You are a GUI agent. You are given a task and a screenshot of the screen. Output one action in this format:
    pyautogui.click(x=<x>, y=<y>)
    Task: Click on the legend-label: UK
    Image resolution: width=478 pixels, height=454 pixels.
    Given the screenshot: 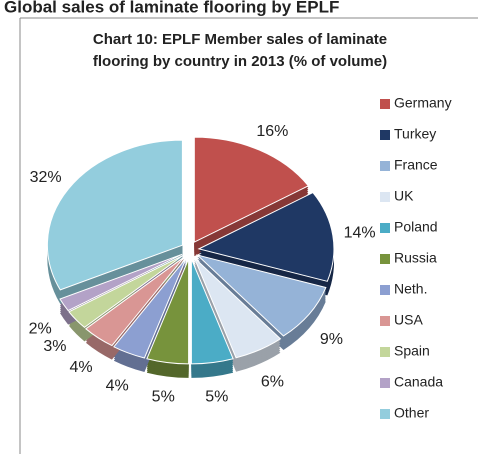 What is the action you would take?
    pyautogui.click(x=404, y=196)
    